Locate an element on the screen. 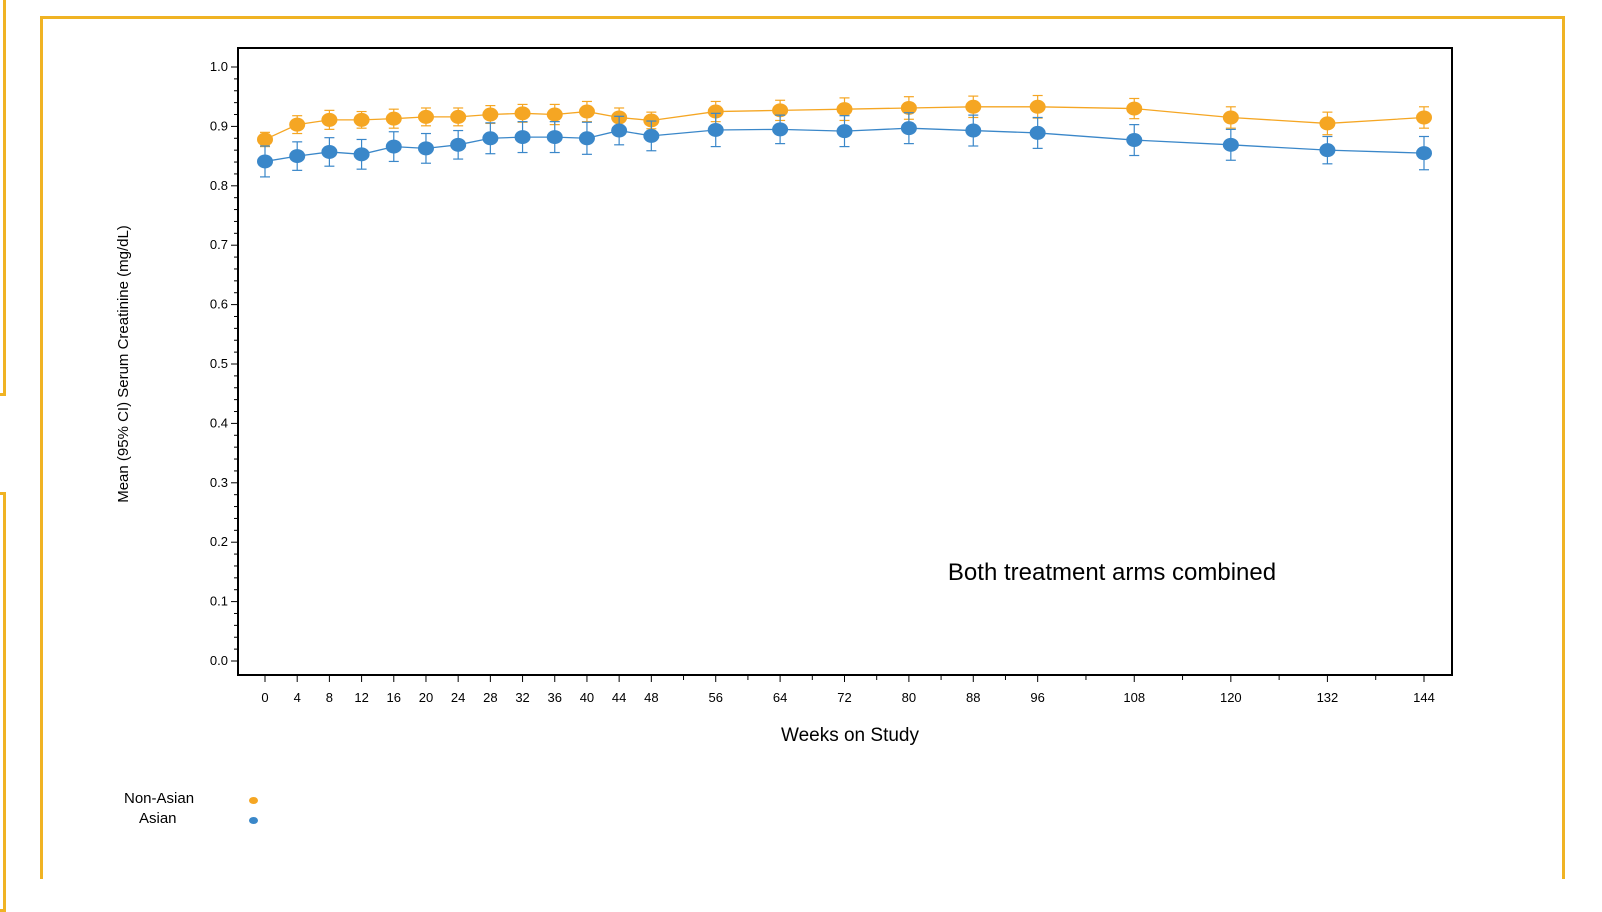 This screenshot has width=1602, height=912. y-tick-label: 0.7 is located at coordinates (219, 244).